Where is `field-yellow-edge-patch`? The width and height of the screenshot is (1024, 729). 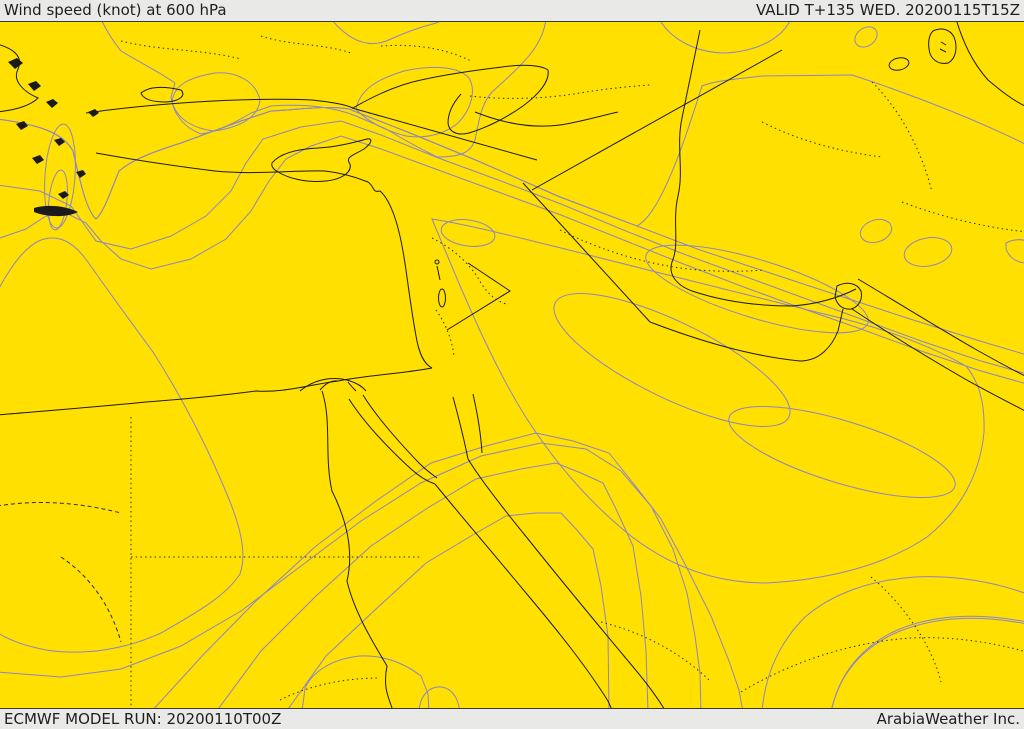
field-yellow-edge-patch is located at coordinates (1014, 251).